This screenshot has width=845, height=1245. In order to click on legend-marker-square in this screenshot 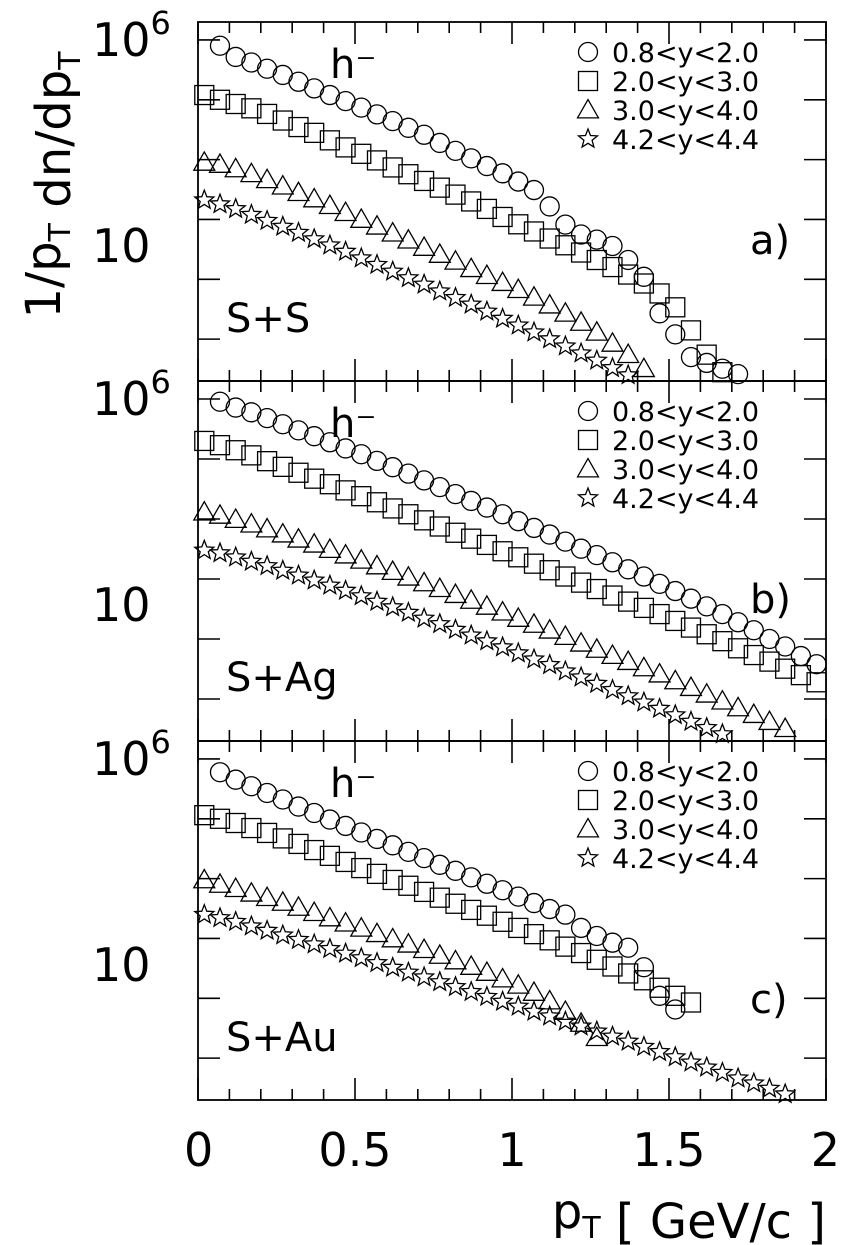, I will do `click(588, 800)`.